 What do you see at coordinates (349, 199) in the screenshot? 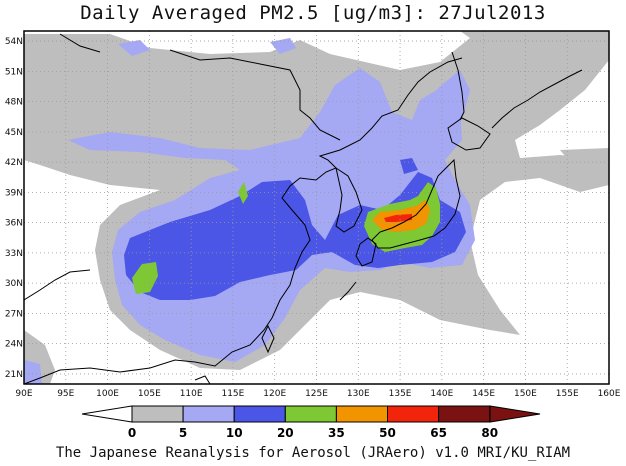
I see `korea-coastline` at bounding box center [349, 199].